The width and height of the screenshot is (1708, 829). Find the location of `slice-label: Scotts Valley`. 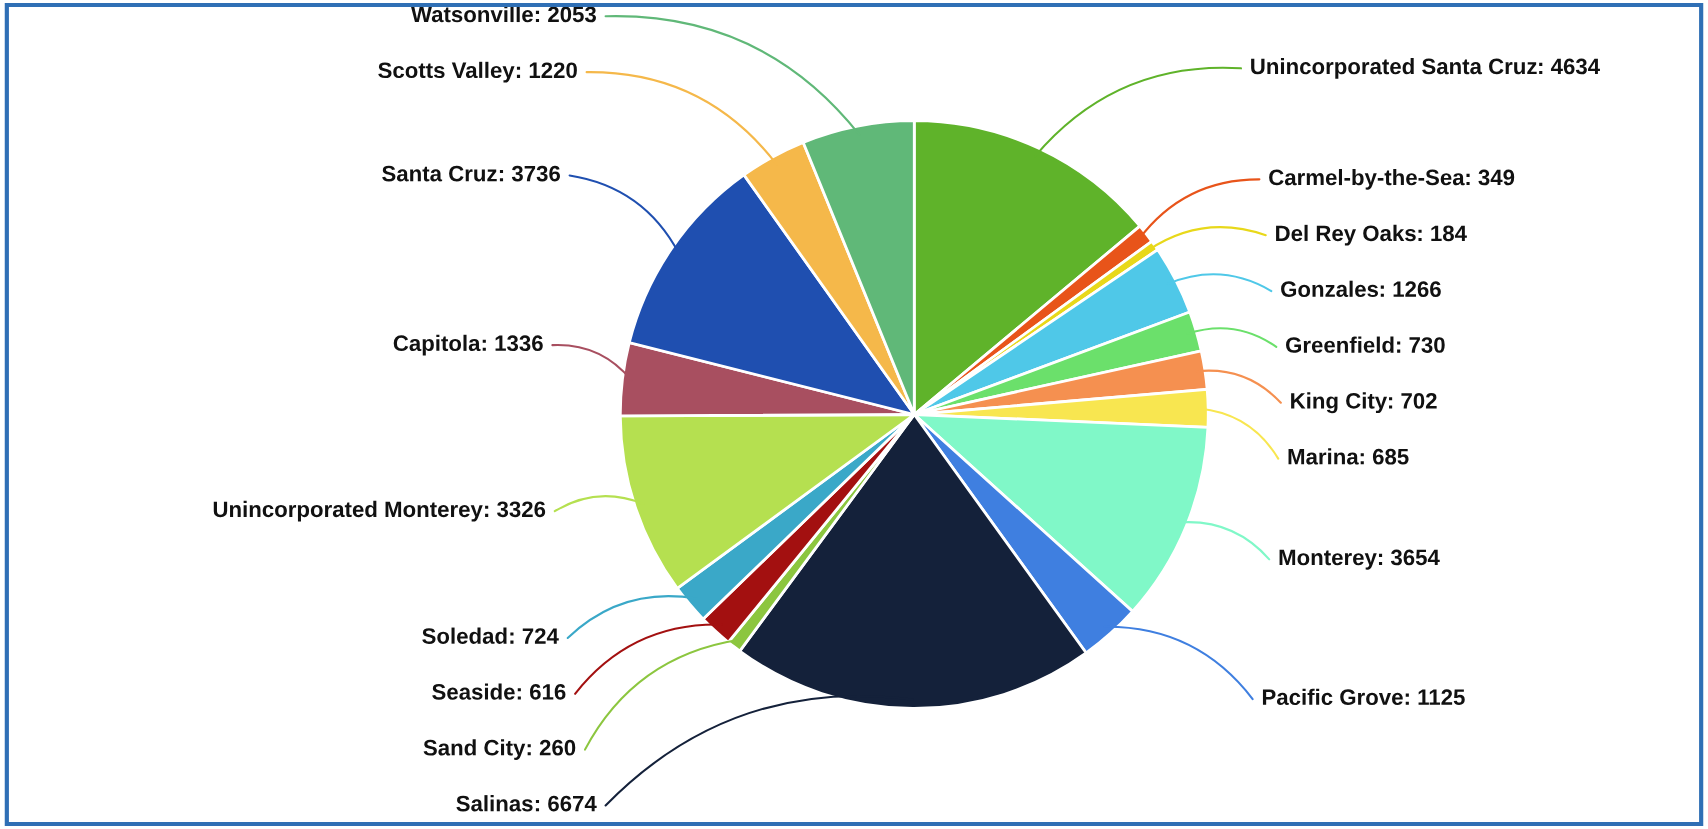

slice-label: Scotts Valley is located at coordinates (446, 72).